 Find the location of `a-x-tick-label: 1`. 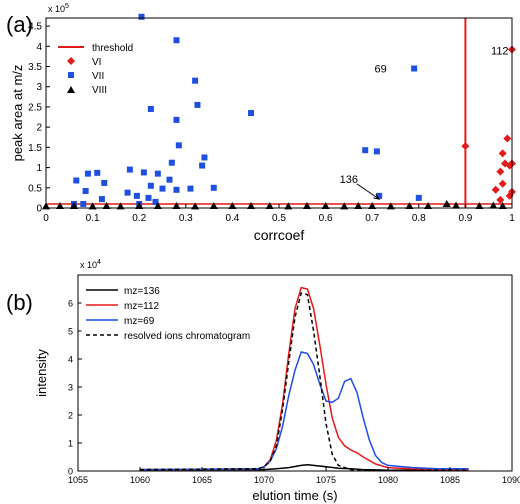

a-x-tick-label: 1 is located at coordinates (512, 218).